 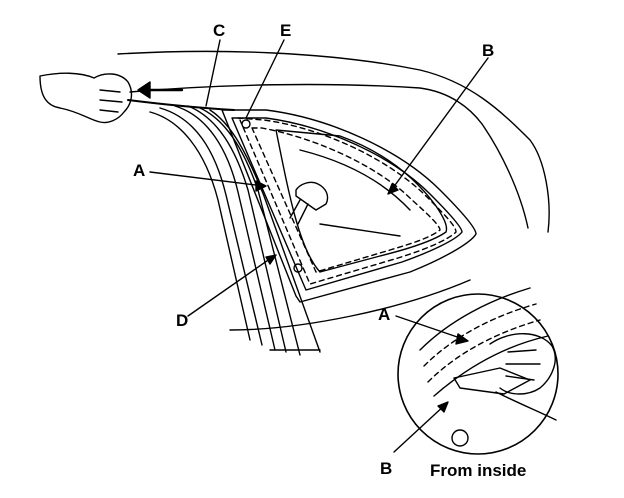 What do you see at coordinates (420, 428) in the screenshot?
I see `leader-b-inset` at bounding box center [420, 428].